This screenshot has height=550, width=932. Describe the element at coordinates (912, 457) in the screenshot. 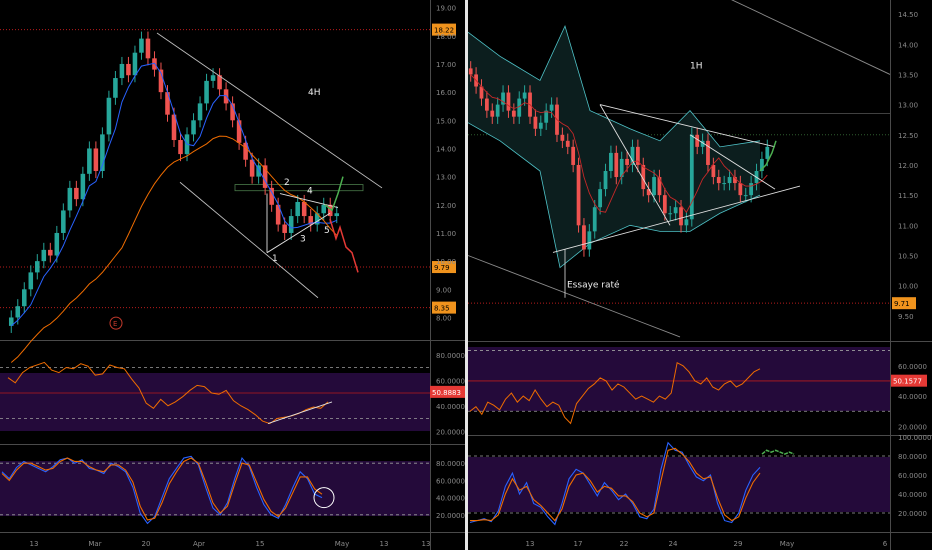

I see `right-stoch-tick: 80.0000` at that location.